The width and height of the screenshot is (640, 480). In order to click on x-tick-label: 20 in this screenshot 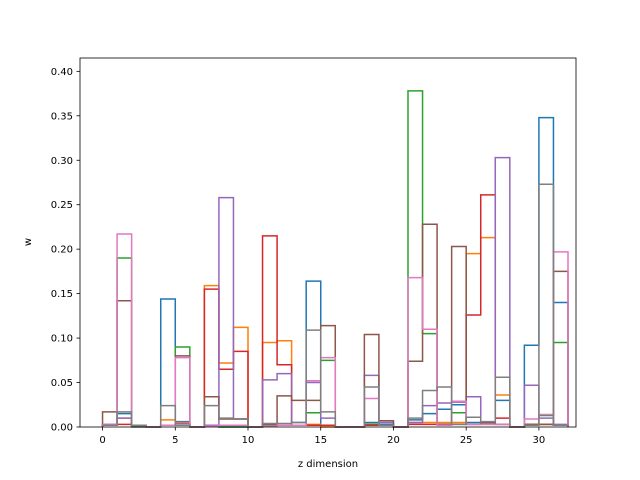, I will do `click(393, 440)`.